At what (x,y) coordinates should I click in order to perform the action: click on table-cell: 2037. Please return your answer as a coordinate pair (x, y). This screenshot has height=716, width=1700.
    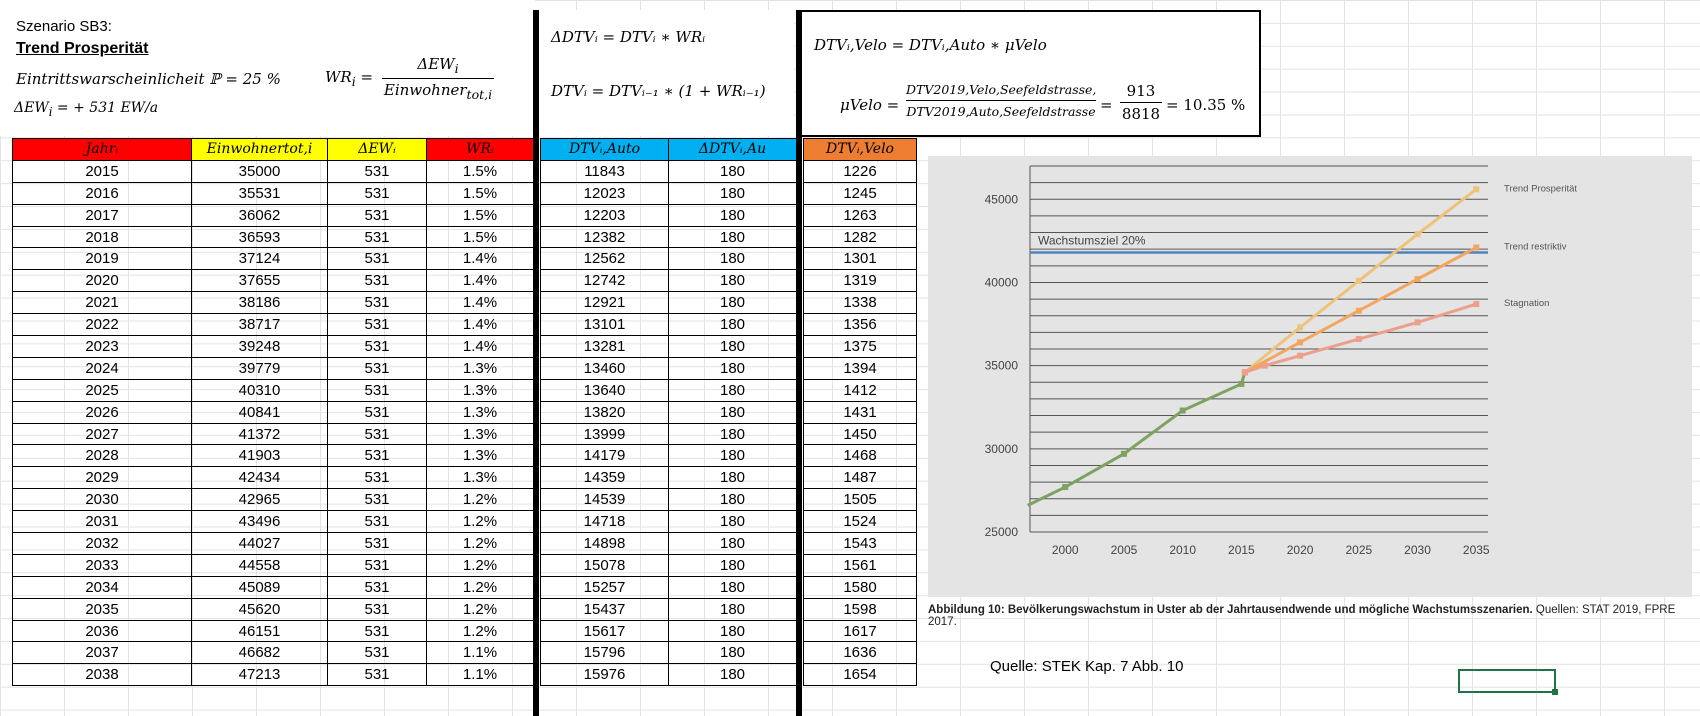
    Looking at the image, I should click on (102, 653).